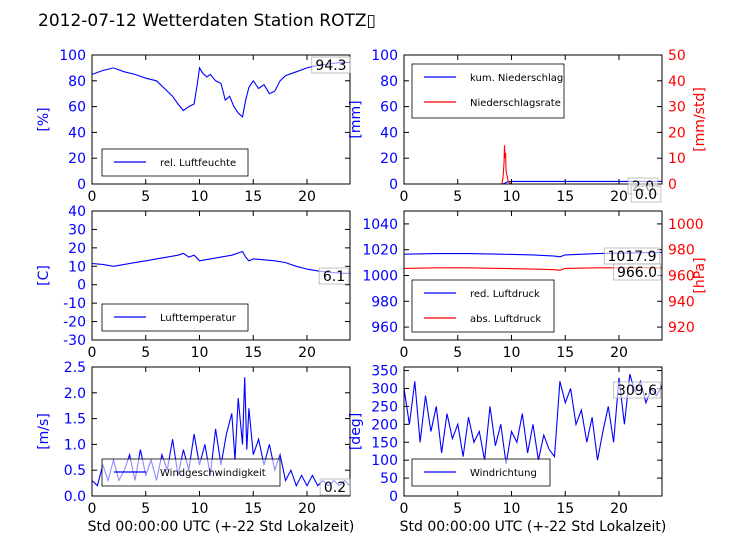  What do you see at coordinates (253, 197) in the screenshot?
I see `humidity-xtick-label: 15` at bounding box center [253, 197].